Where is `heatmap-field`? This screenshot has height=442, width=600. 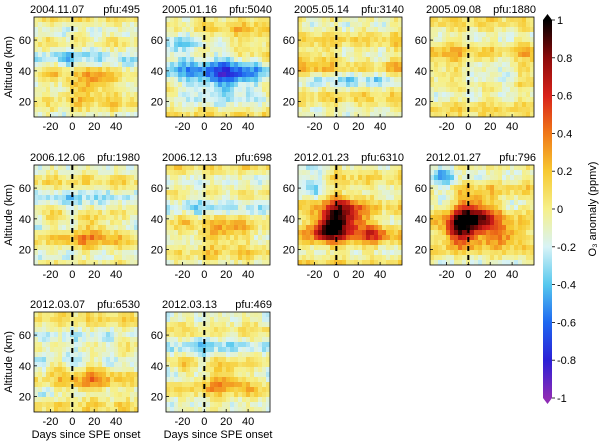 heatmap-field is located at coordinates (86, 67).